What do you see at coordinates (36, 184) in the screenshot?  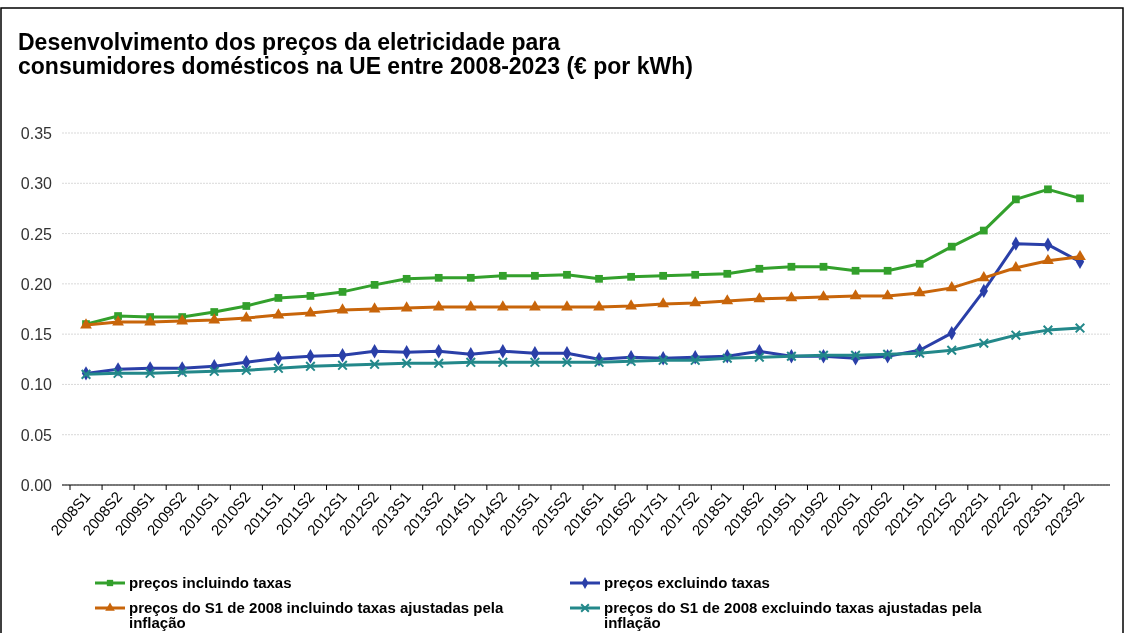 I see `y-tick-label: 0.30` at bounding box center [36, 184].